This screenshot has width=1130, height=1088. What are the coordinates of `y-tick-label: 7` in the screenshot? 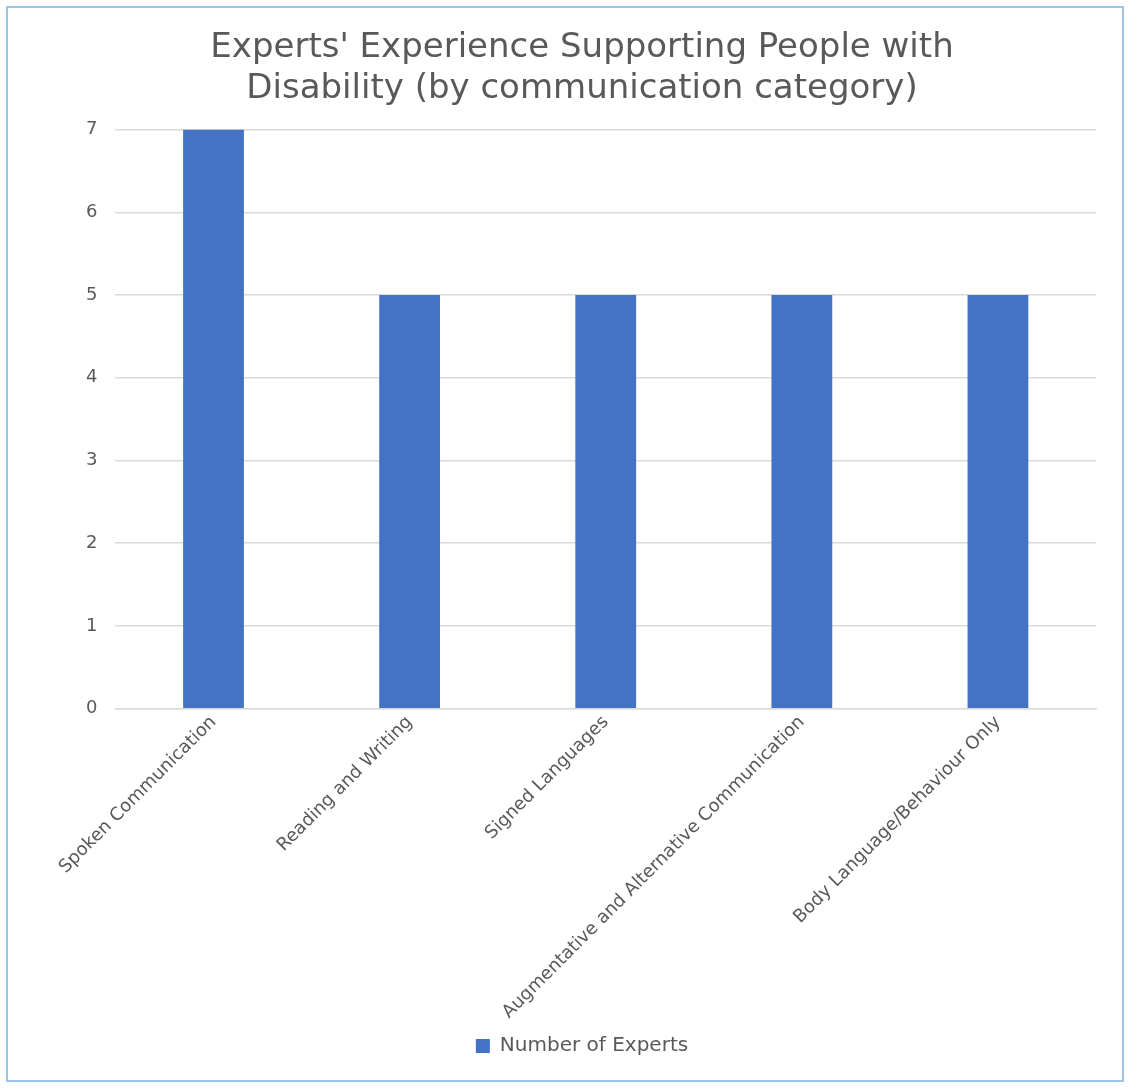 It's located at (92, 128).